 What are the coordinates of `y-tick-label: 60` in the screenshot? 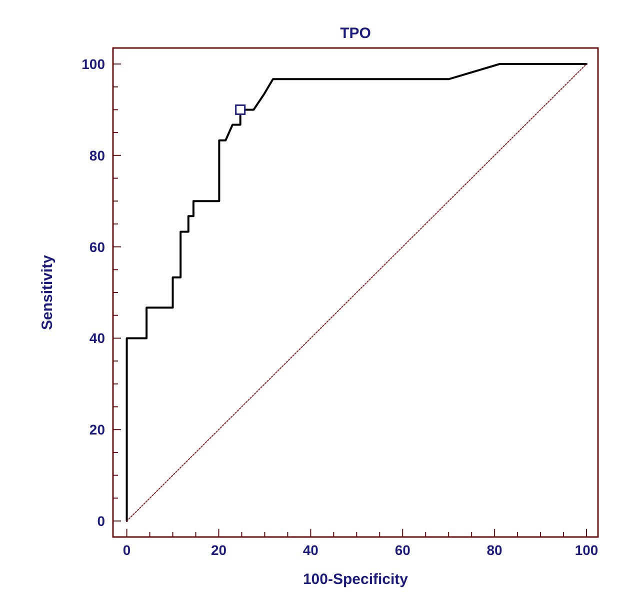 It's located at (97, 246).